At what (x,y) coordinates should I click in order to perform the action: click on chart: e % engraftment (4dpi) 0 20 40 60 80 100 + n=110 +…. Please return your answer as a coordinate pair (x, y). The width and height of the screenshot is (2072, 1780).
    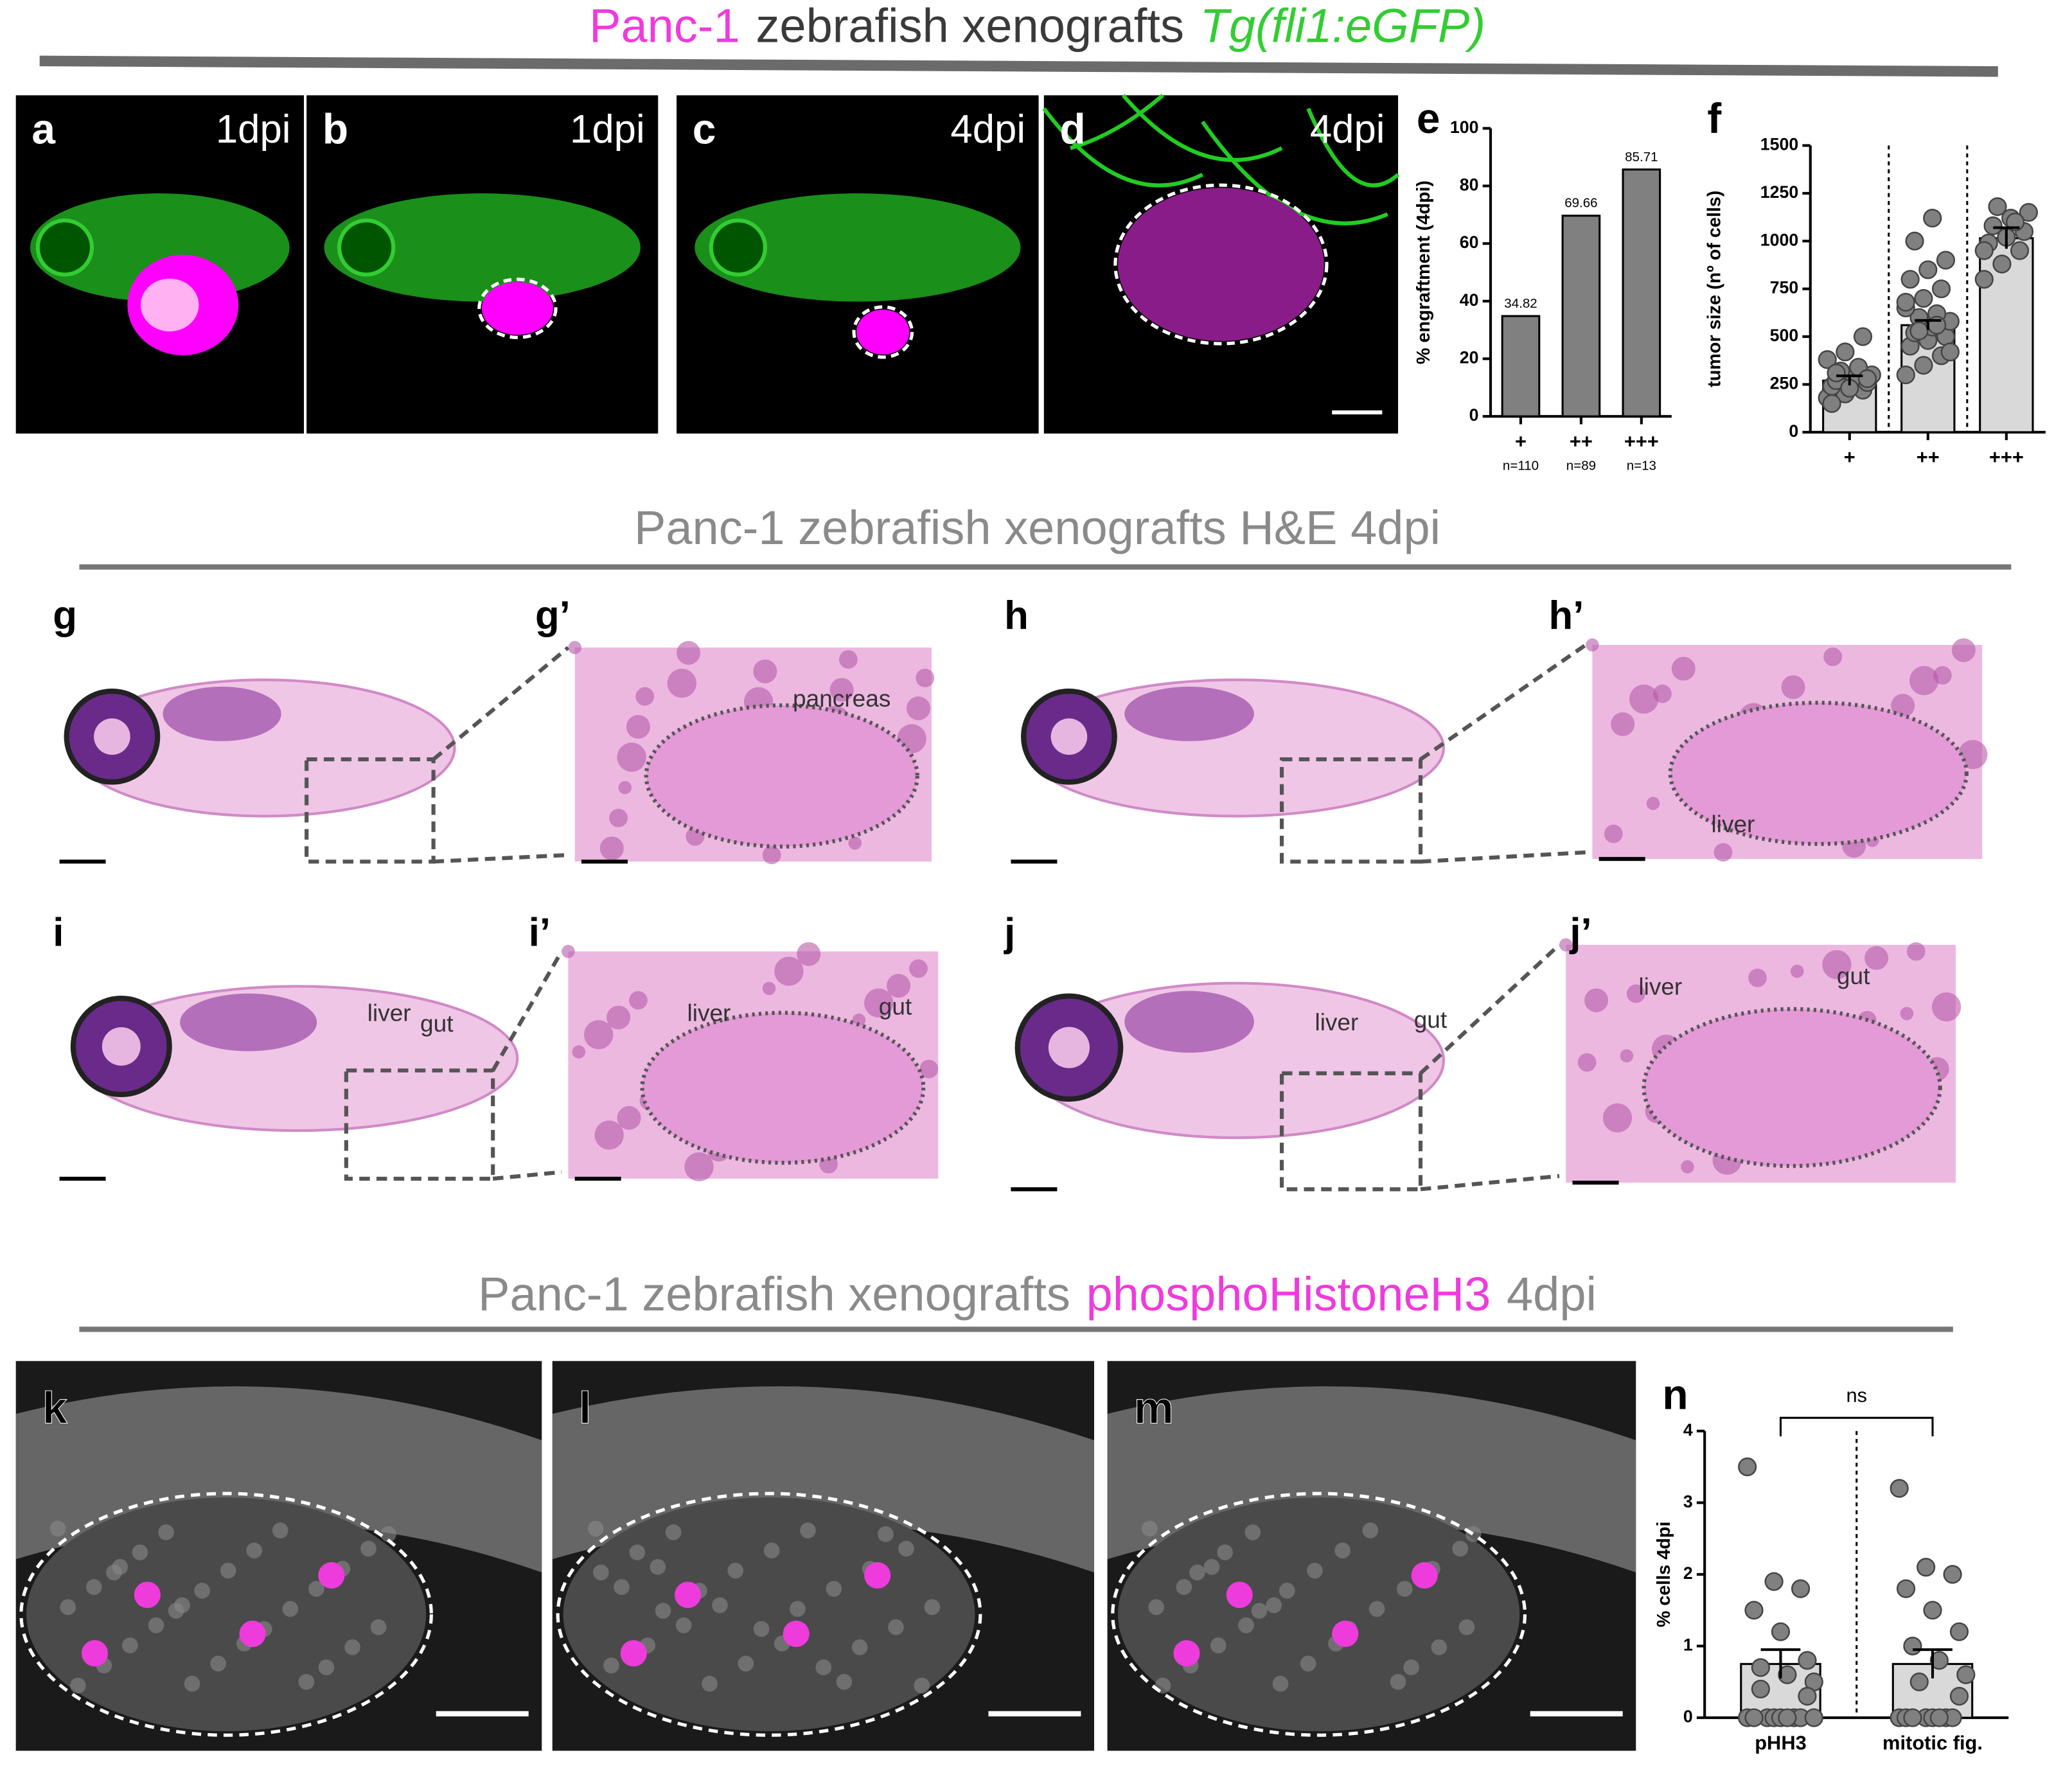
    Looking at the image, I should click on (1542, 284).